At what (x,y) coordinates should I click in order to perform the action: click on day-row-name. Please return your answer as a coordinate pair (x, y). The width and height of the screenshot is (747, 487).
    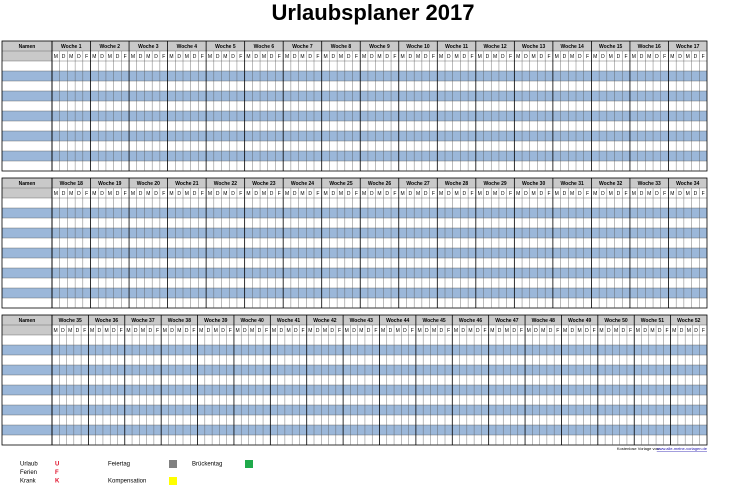
    Looking at the image, I should click on (27, 193).